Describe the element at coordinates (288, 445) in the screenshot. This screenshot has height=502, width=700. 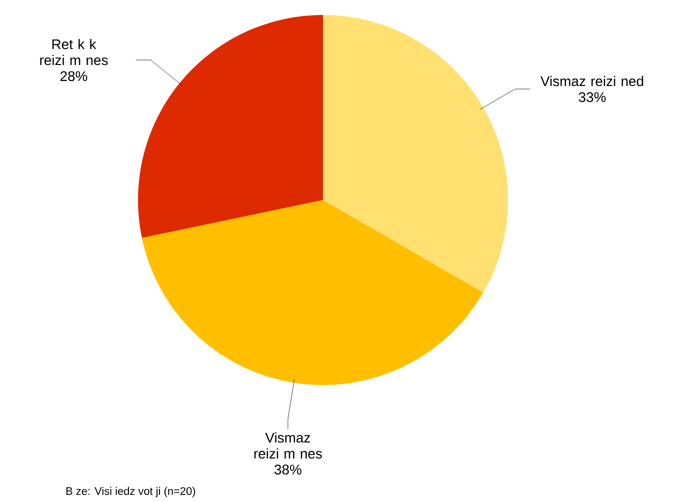
I see `slice-label: Vismaz reizi m nes` at that location.